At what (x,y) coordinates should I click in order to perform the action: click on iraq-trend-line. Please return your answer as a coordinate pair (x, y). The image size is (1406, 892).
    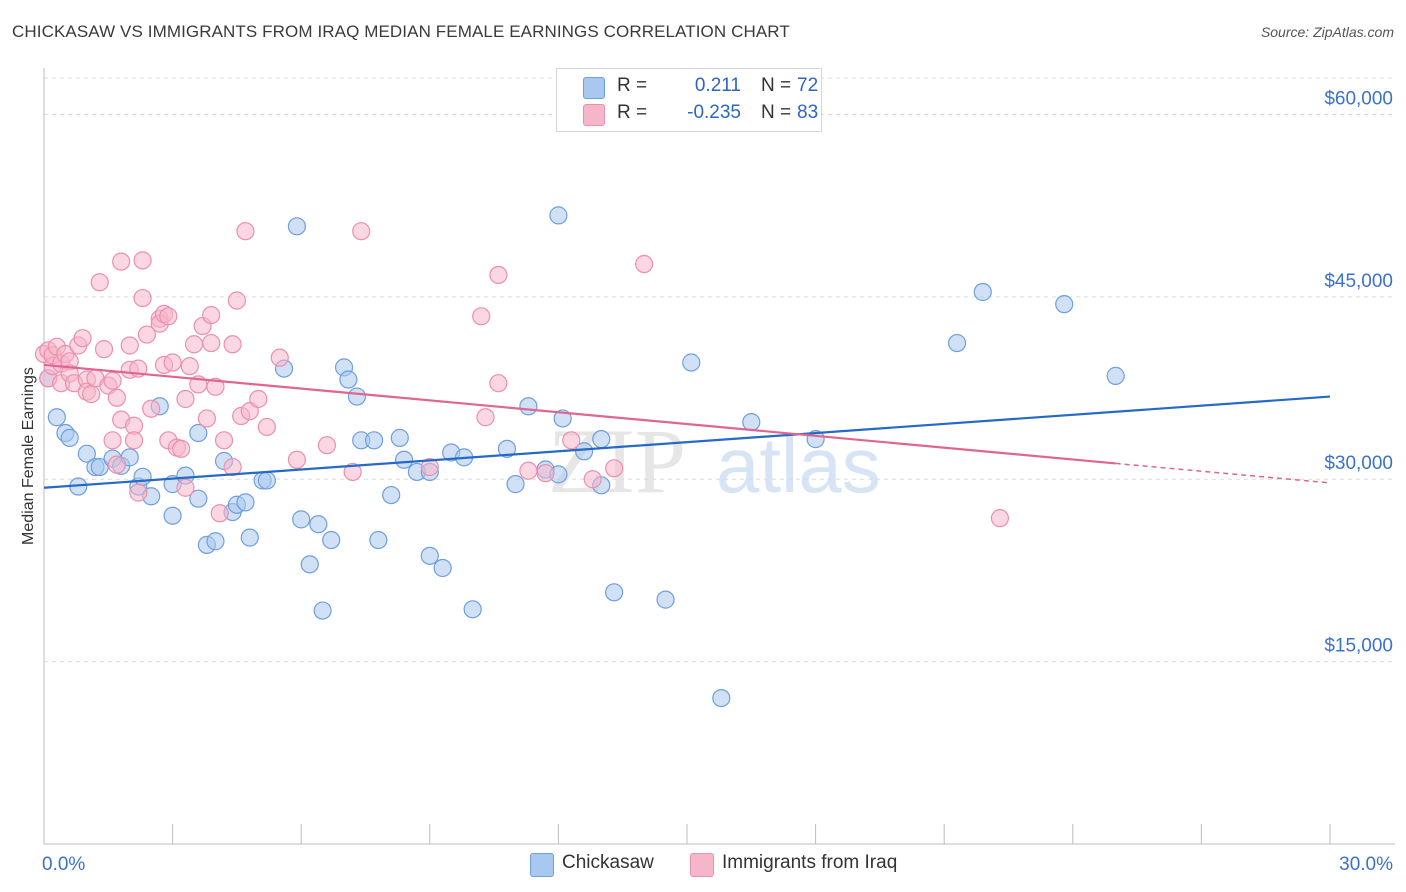
    Looking at the image, I should click on (579, 414).